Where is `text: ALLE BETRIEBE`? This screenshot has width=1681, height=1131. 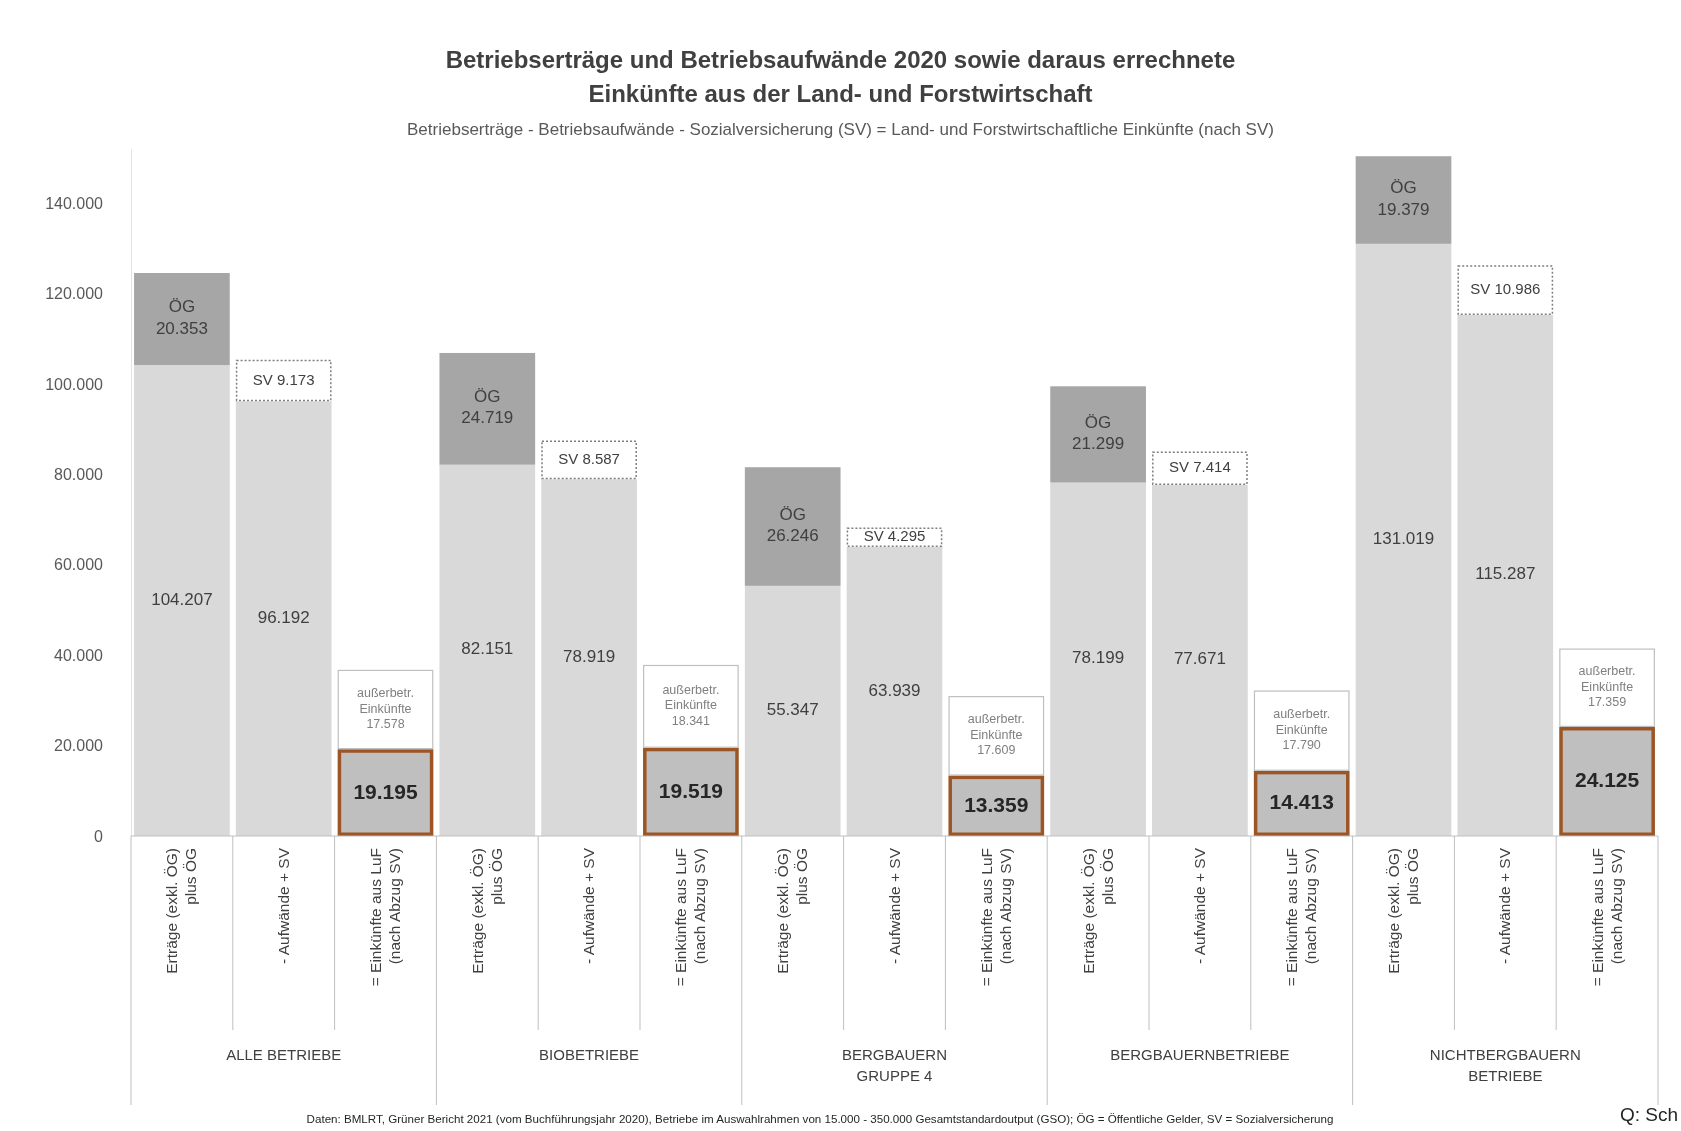
text: ALLE BETRIEBE is located at coordinates (284, 1054).